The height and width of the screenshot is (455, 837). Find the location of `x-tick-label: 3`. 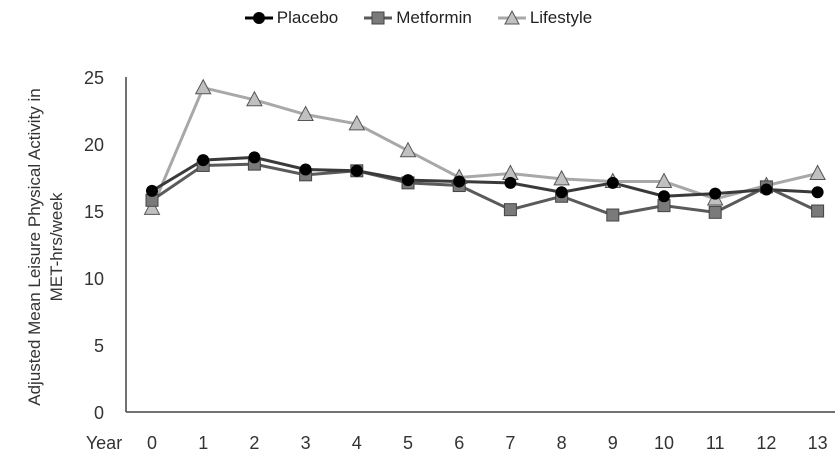

x-tick-label: 3 is located at coordinates (306, 443).